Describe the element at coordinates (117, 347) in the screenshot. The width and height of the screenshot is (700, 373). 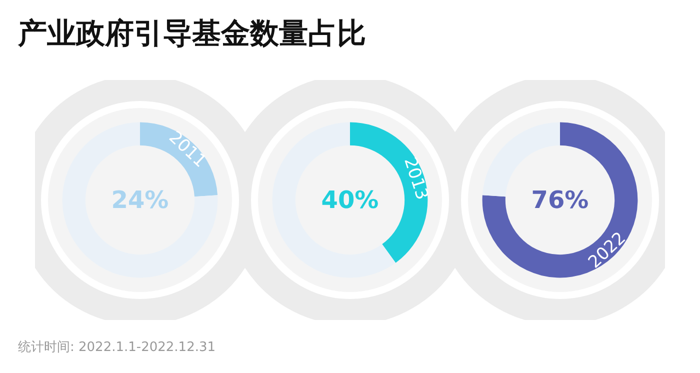
I see `text: 统计时间: 2022.1.1-2022.12.31` at that location.